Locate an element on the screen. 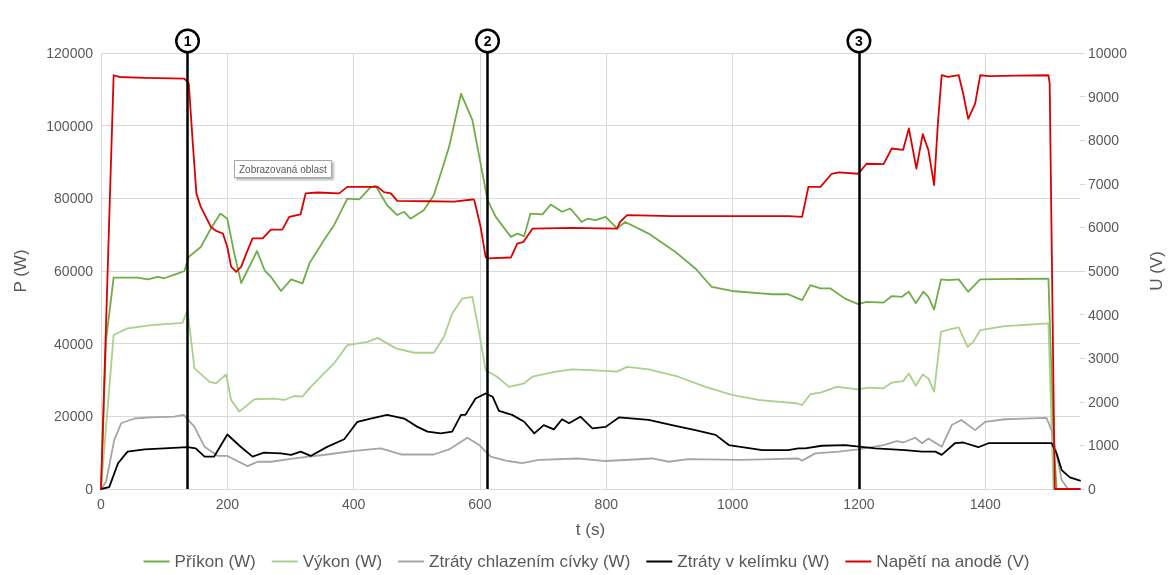 Image resolution: width=1173 pixels, height=575 pixels. x-axis-title: t (s) is located at coordinates (590, 529).